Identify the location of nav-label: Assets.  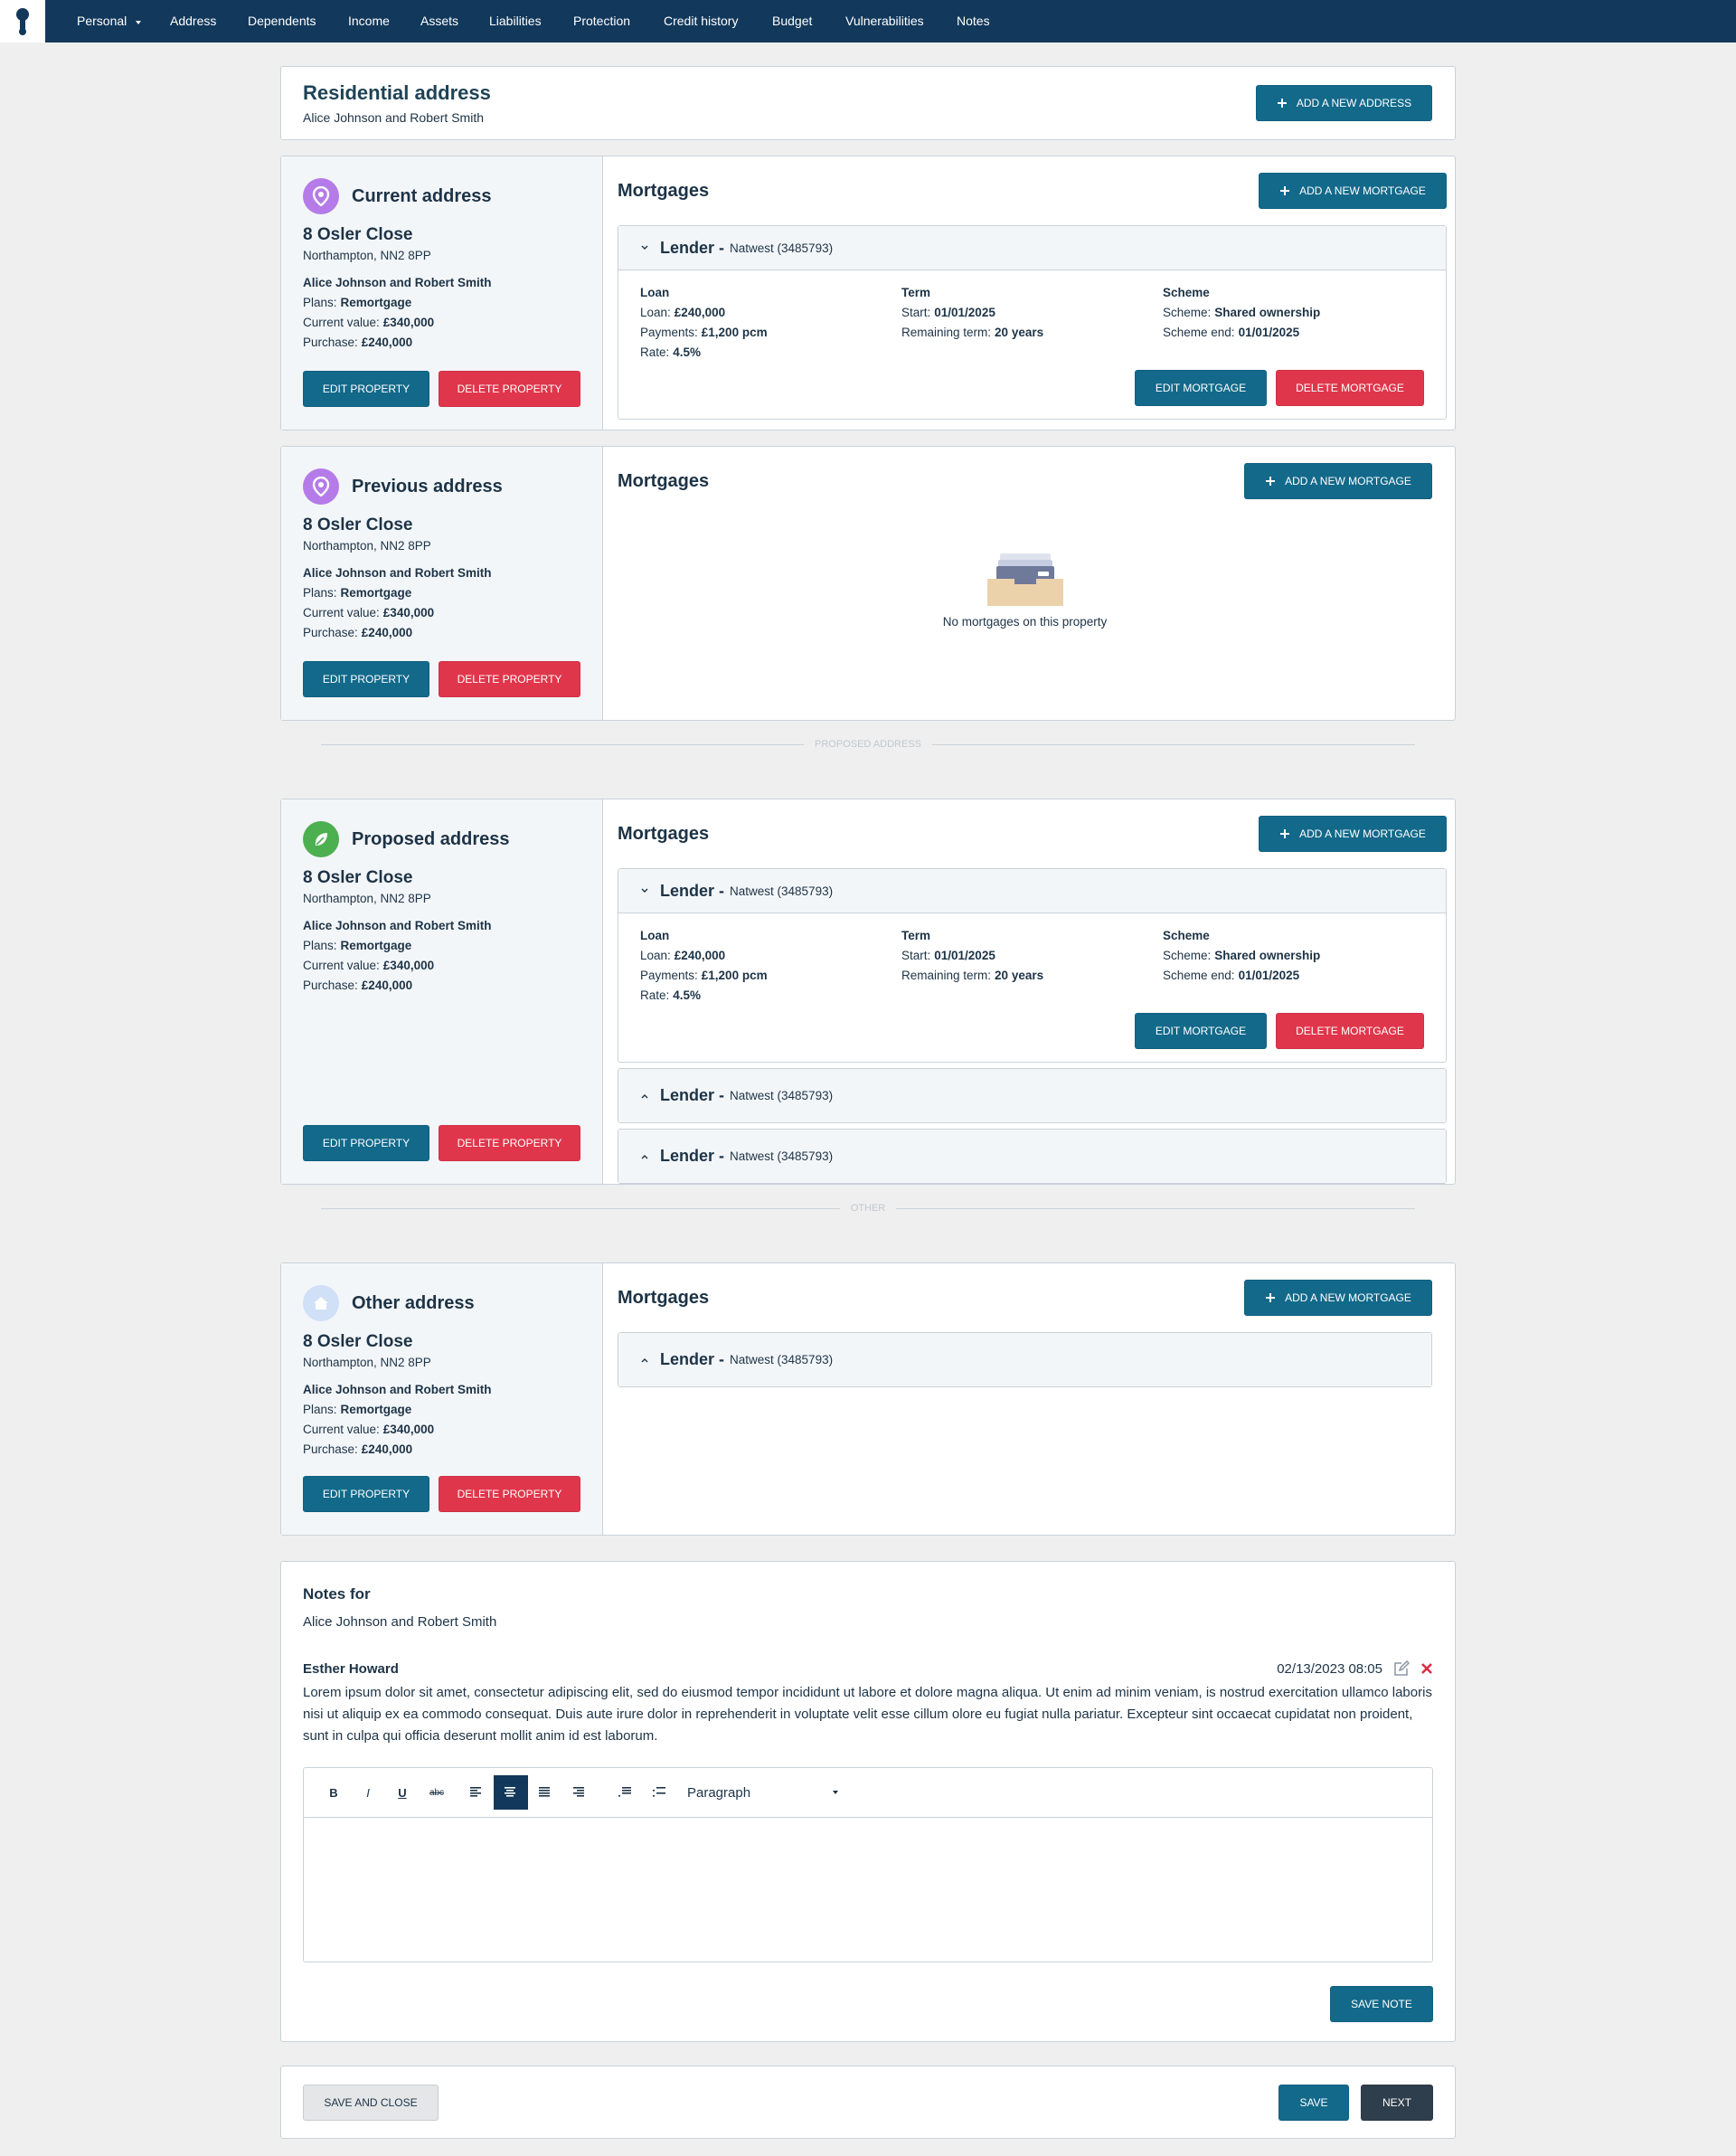
(440, 21).